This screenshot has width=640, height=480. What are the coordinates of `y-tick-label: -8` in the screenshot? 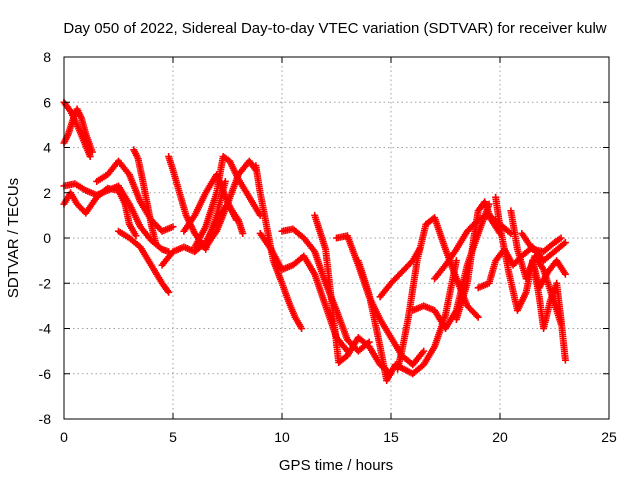 It's located at (45, 419).